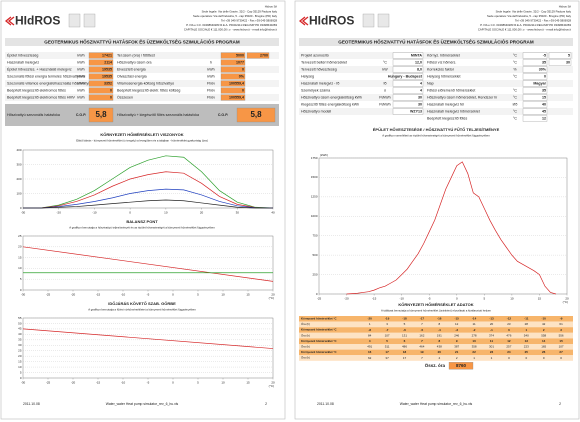 This screenshot has width=580, height=422. What do you see at coordinates (385, 69) in the screenshot?
I see `row-unit: kW` at bounding box center [385, 69].